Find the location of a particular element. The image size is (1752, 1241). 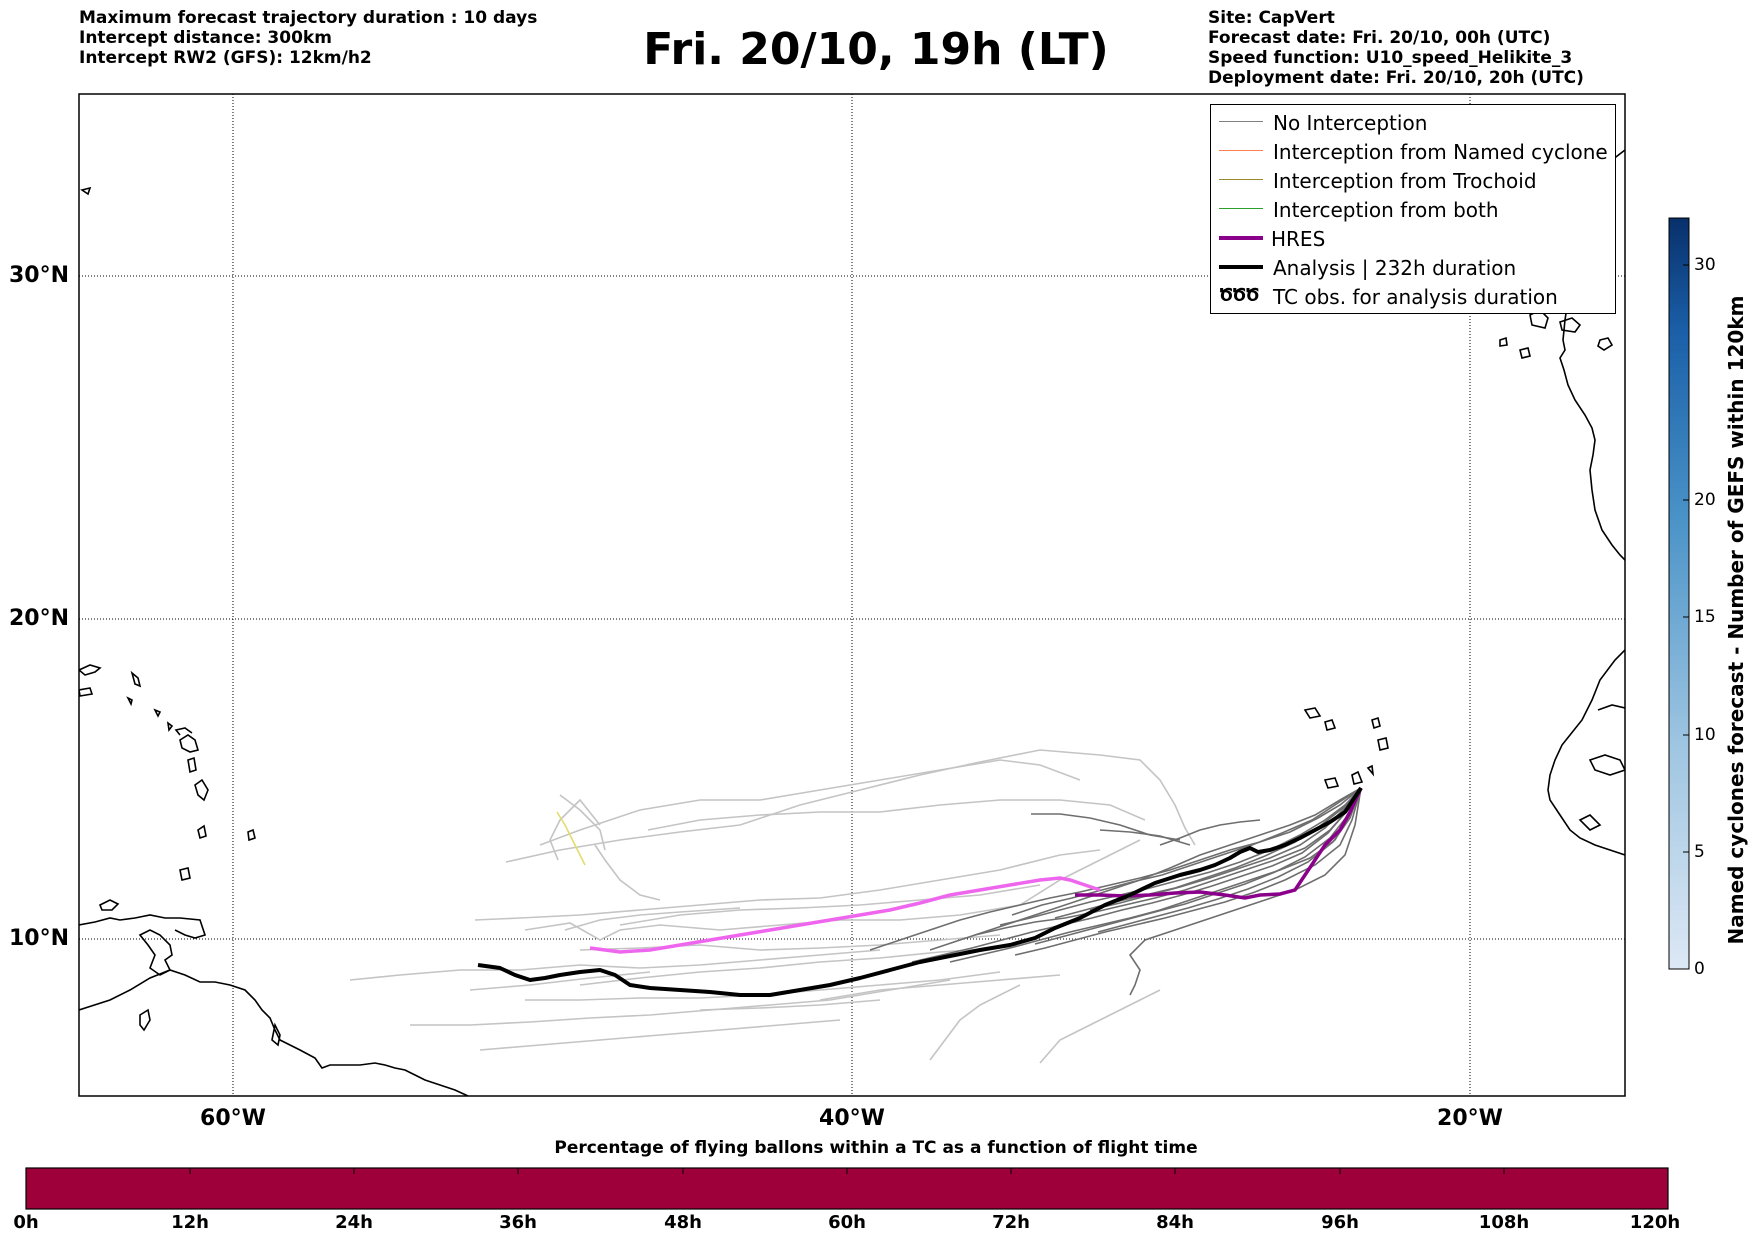

lon-label-20w: 20°W is located at coordinates (1470, 1118).